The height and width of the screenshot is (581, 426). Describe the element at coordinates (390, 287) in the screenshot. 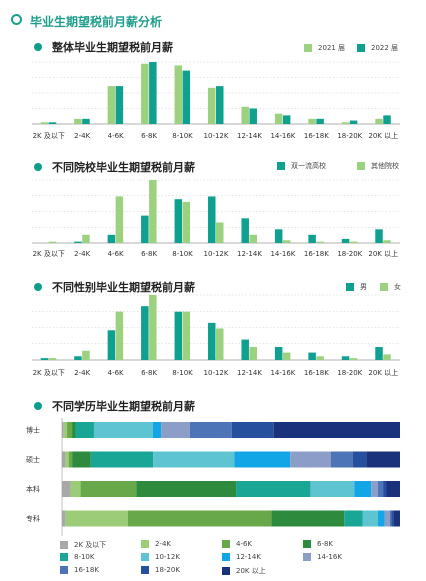

I see `chart-3-legend-b: 女` at that location.